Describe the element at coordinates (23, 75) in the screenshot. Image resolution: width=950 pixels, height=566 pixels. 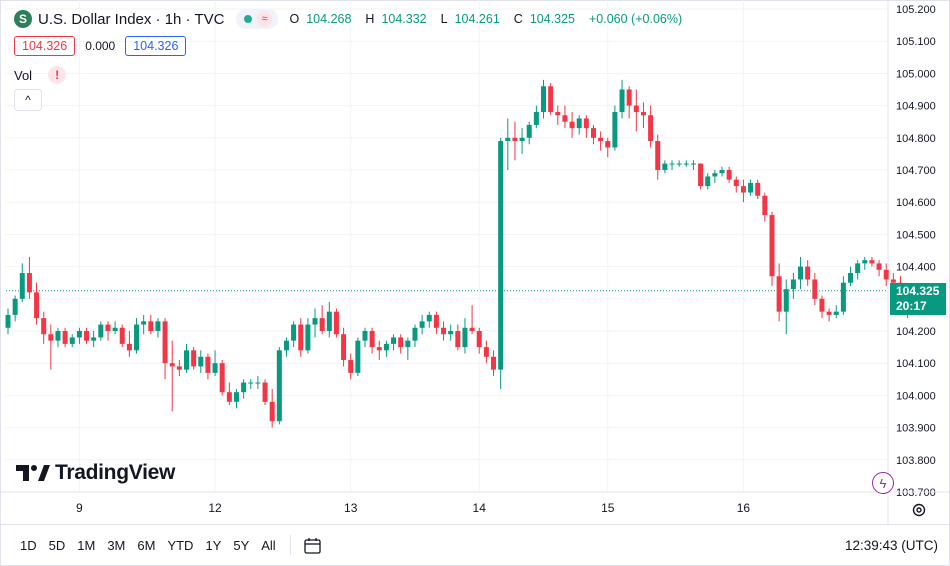
I see `volume-label: Vol` at that location.